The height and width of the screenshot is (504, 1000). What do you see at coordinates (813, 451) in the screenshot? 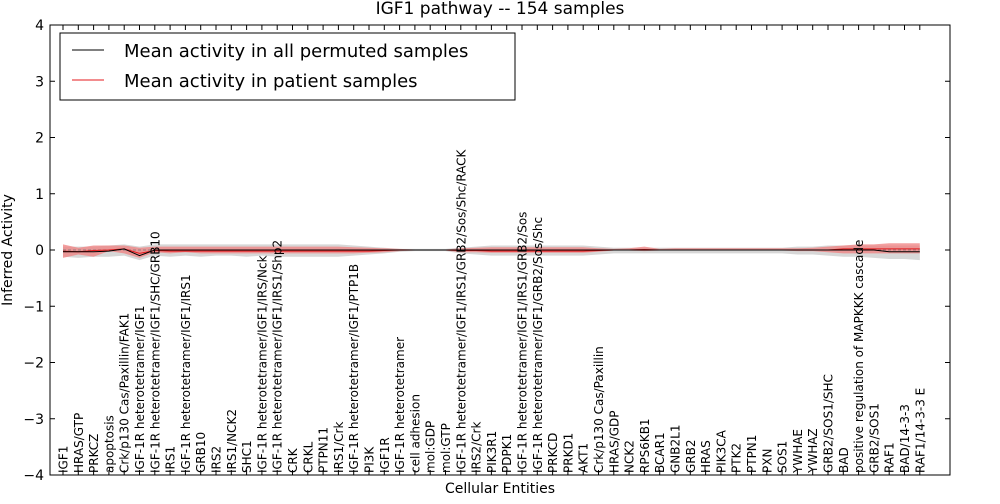
I see `x-tick-label: YWHAZ` at bounding box center [813, 451].